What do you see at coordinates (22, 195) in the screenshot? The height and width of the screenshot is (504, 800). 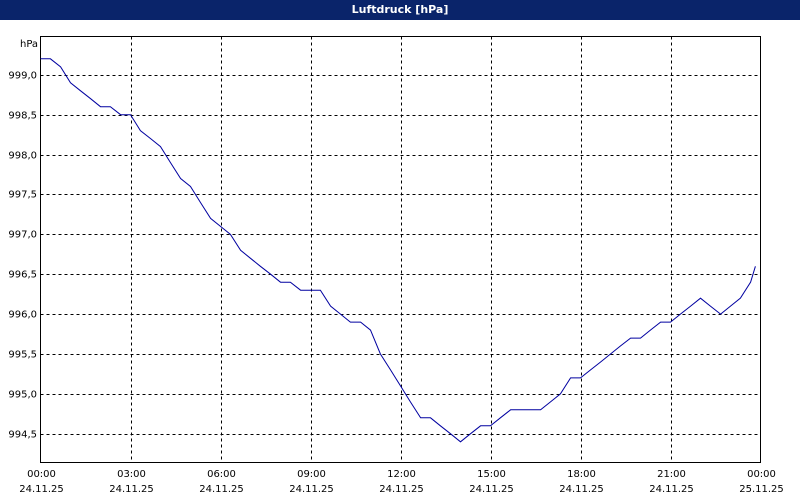 I see `y-tick-label: 997,5` at bounding box center [22, 195].